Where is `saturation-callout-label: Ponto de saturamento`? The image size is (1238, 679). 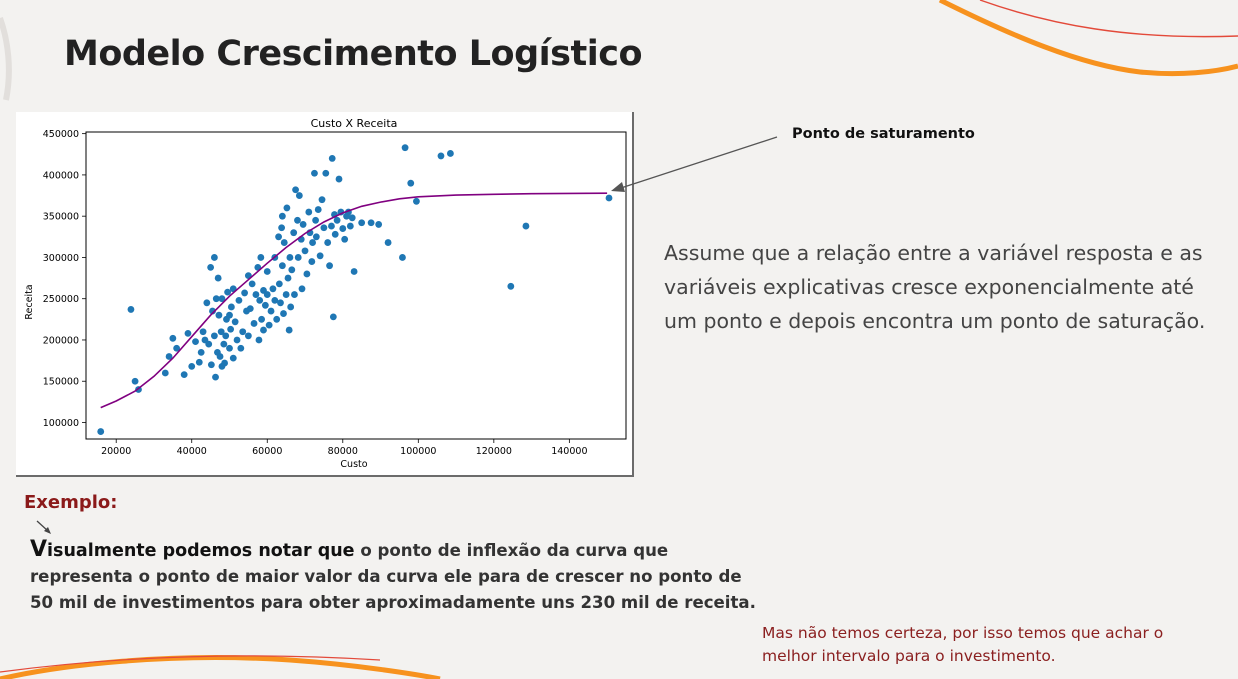
saturation-callout-label: Ponto de saturamento is located at coordinates (883, 134).